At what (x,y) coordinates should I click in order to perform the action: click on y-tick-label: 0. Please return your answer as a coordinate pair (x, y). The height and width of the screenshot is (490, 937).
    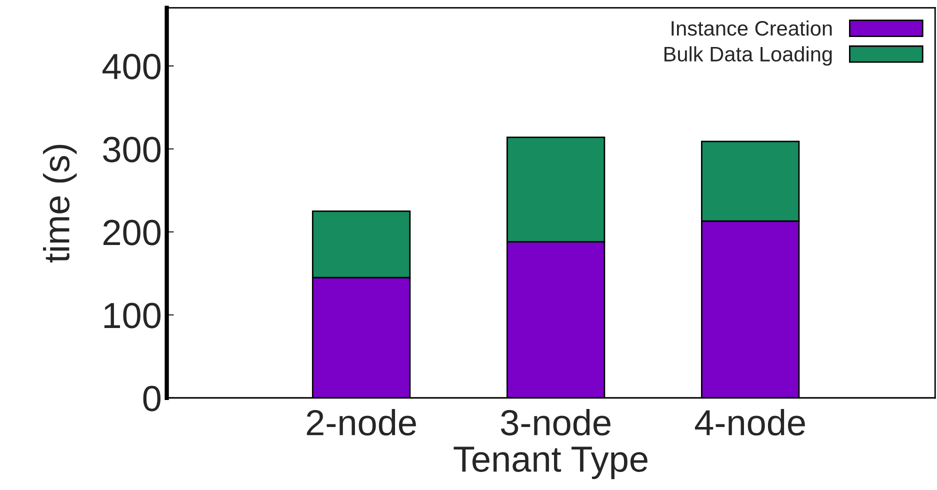
    Looking at the image, I should click on (152, 399).